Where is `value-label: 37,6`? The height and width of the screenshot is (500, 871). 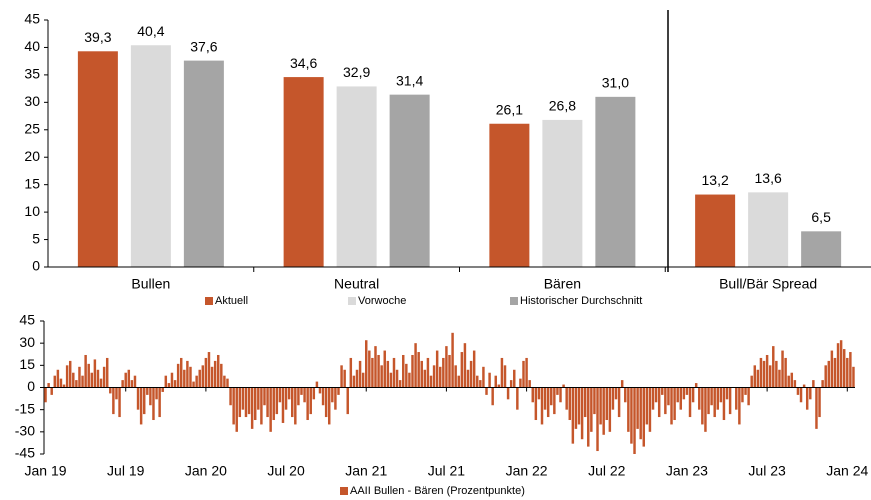
value-label: 37,6 is located at coordinates (203, 46).